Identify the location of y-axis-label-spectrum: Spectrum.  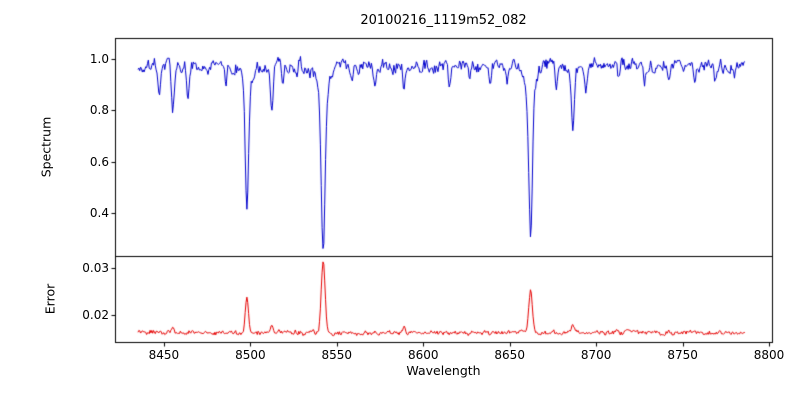
(46, 147).